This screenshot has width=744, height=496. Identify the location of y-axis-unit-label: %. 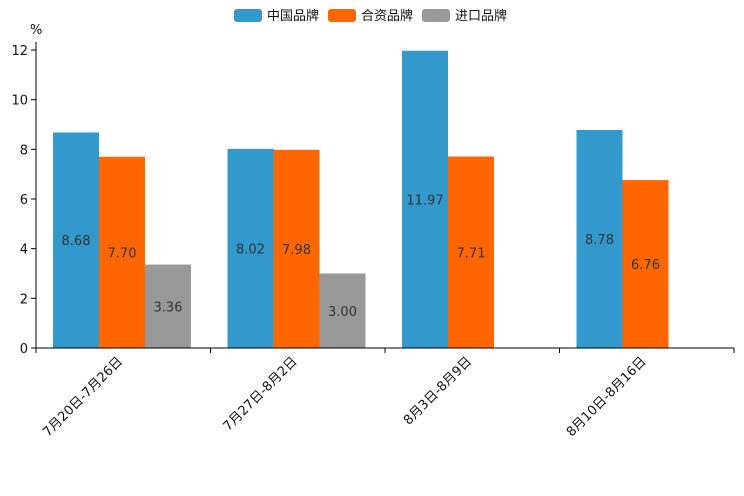
(36, 30).